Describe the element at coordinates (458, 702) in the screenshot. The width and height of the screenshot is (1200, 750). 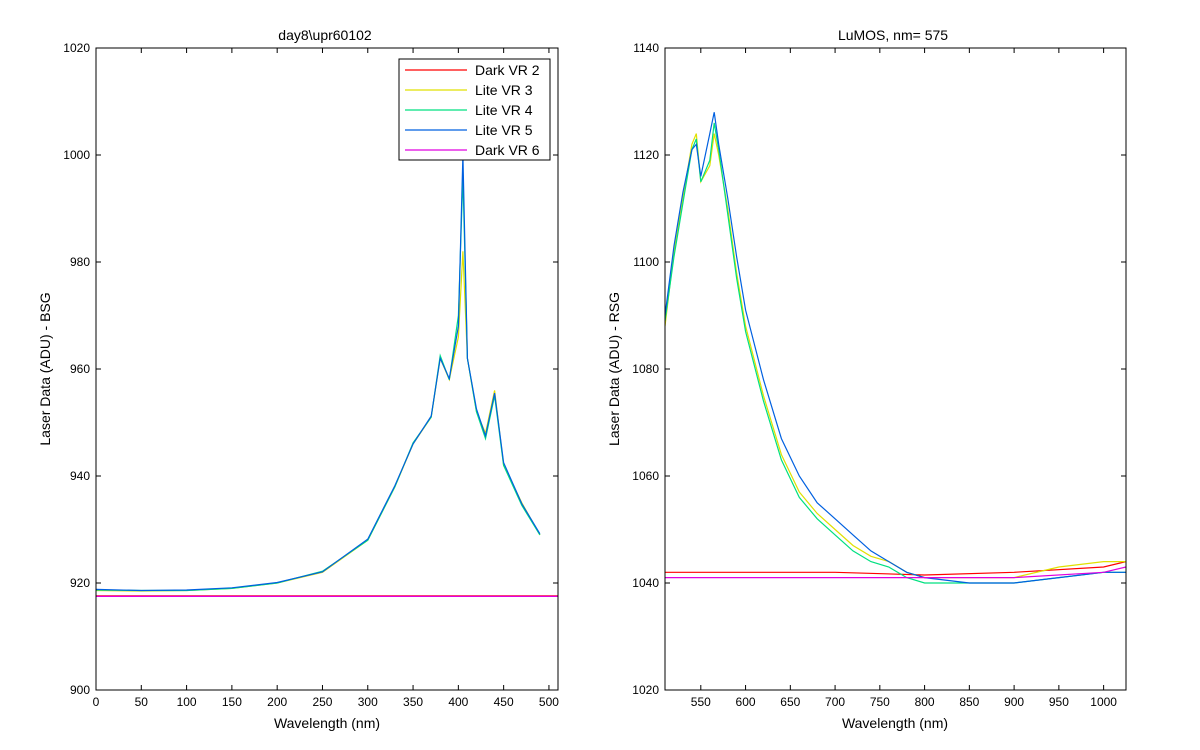
I see `left-plot-x-tick-label: 400` at that location.